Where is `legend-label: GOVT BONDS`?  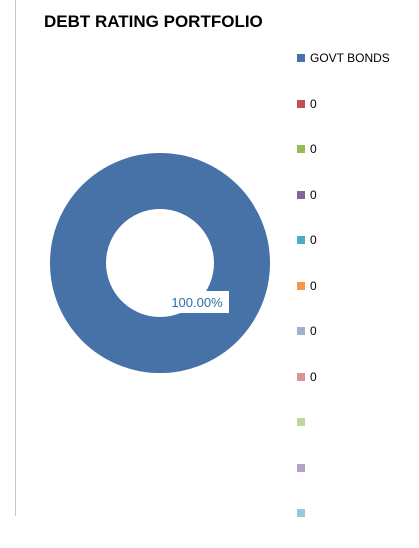
legend-label: GOVT BONDS is located at coordinates (350, 58).